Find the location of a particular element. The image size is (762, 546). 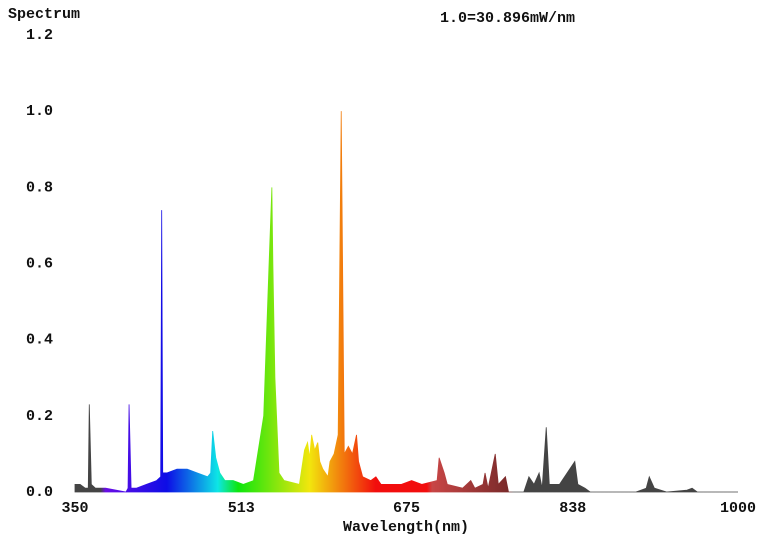

x-tick-label: 1000 is located at coordinates (738, 508).